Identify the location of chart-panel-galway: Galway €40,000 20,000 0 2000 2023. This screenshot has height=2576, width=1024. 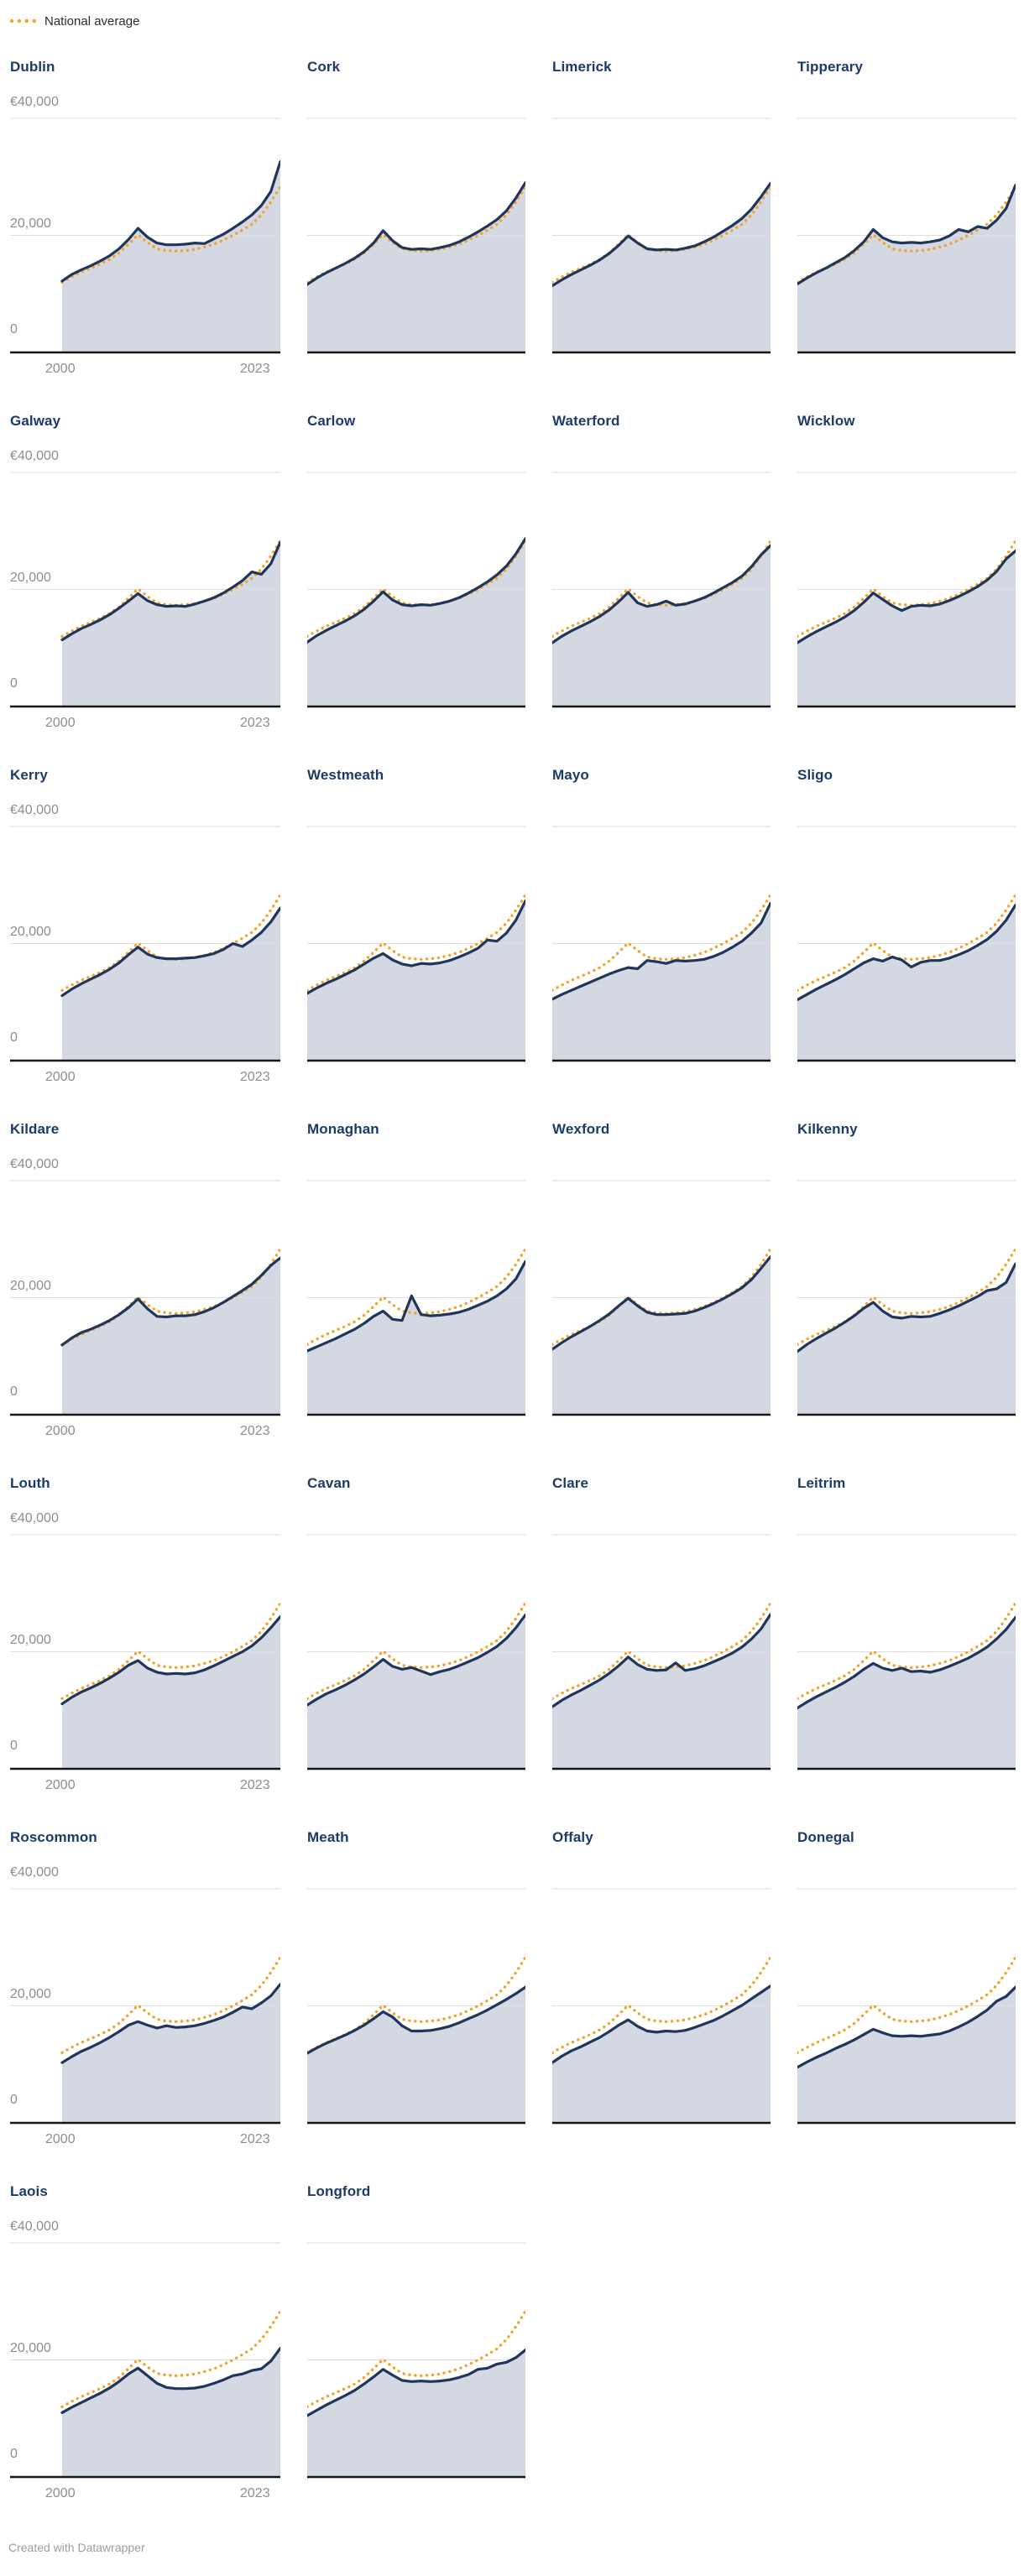
(145, 580).